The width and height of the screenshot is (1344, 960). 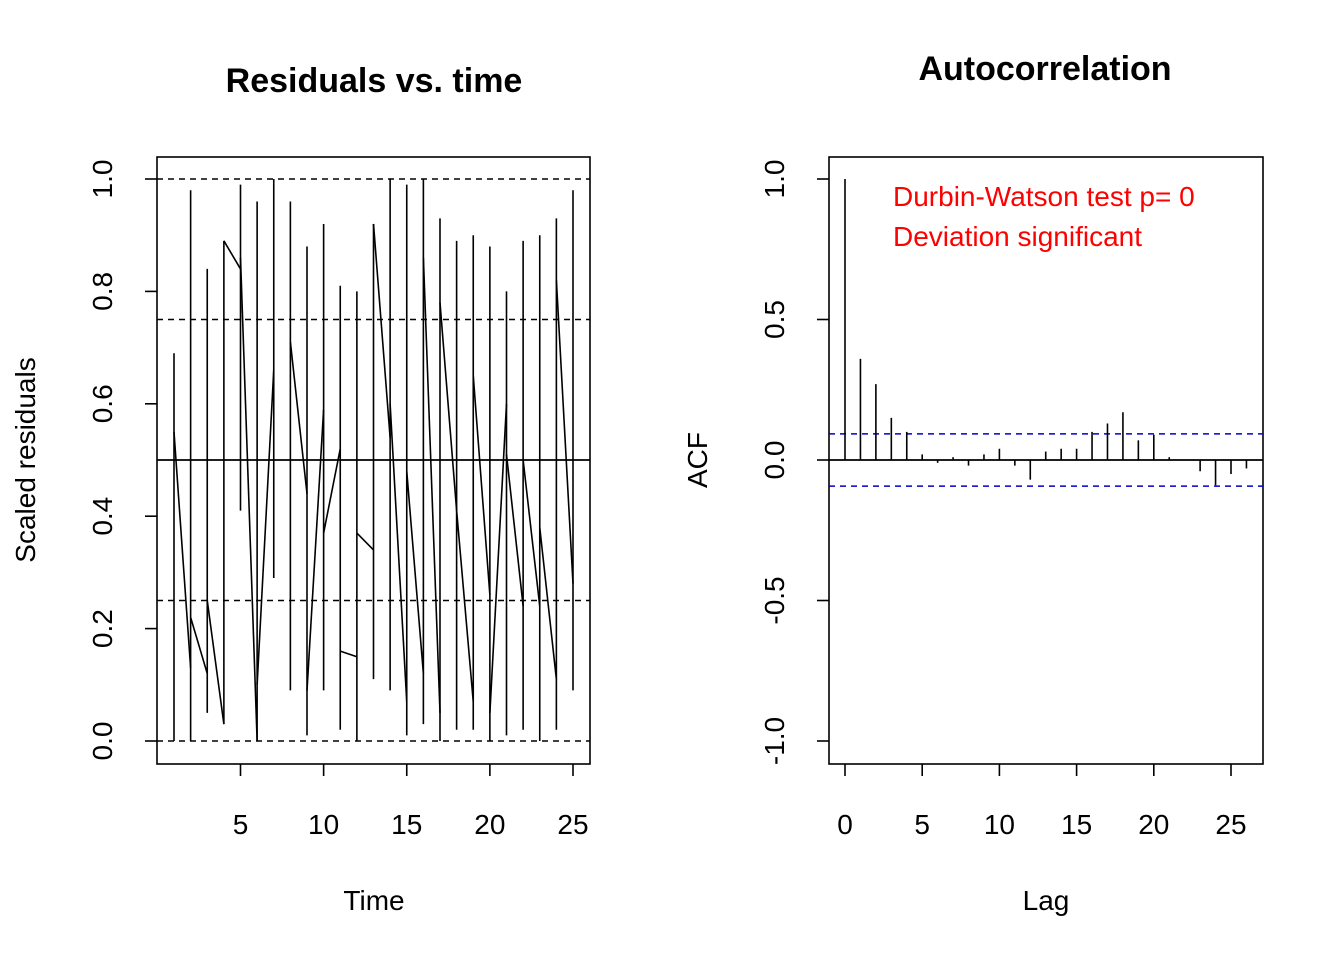 What do you see at coordinates (102, 403) in the screenshot?
I see `residuals-y-tick-label-3: 0.6` at bounding box center [102, 403].